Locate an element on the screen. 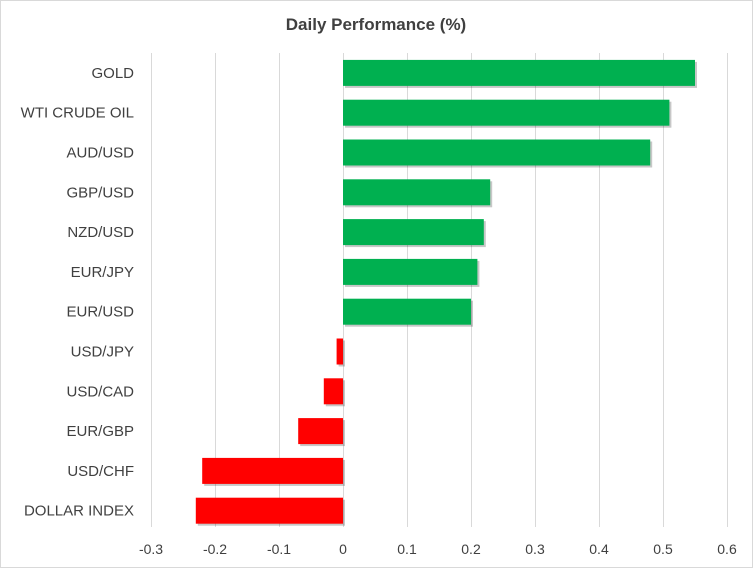  category-label: AUD/USD is located at coordinates (100, 153).